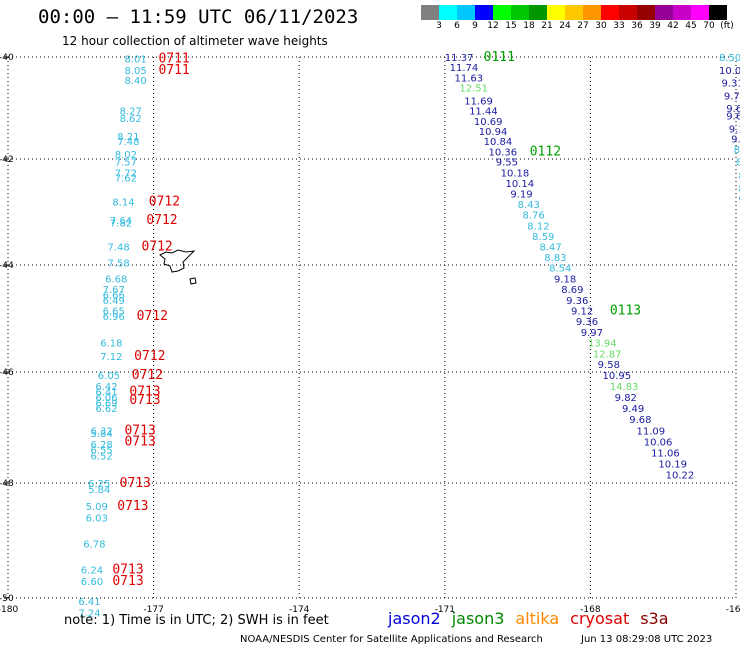  I want to click on longitude-label: -180, so click(9, 610).